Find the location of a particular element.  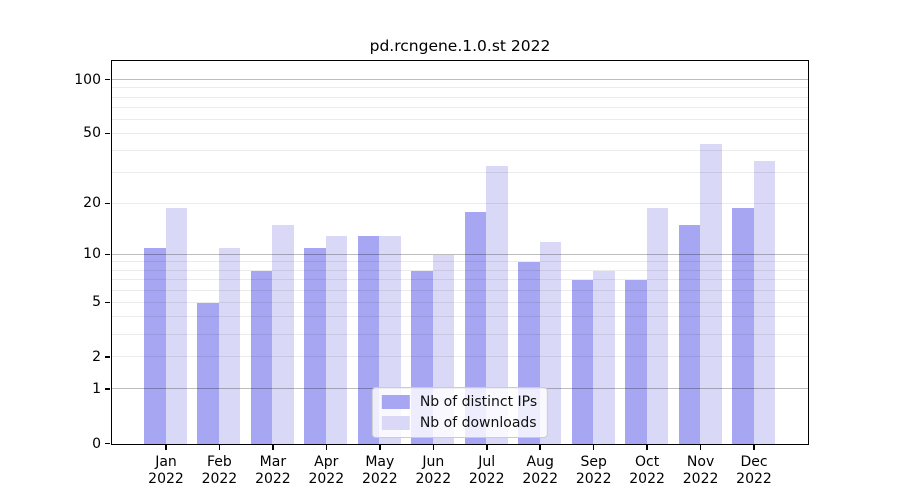

legend: Nb of distinct IPs Nb of downloads is located at coordinates (460, 412).